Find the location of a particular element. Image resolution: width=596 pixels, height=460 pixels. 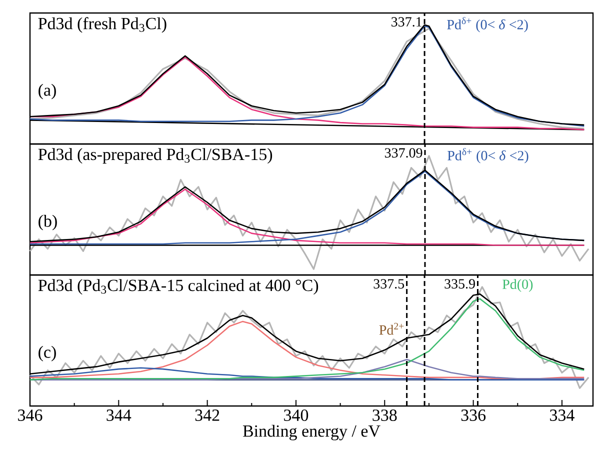

ref-line-label: 337.5 is located at coordinates (389, 284).